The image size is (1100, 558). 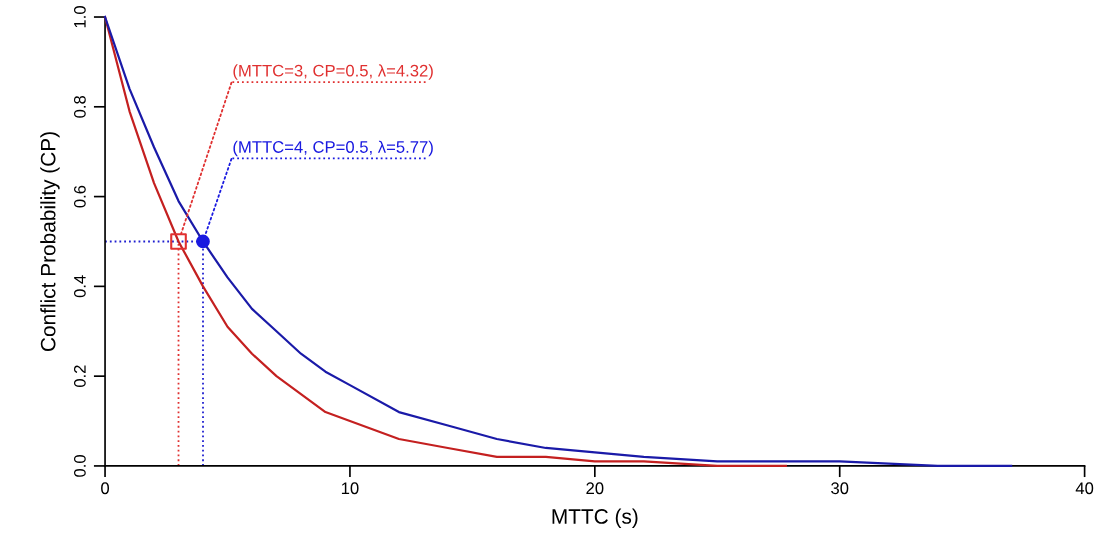 I want to click on x-tick-label: 40, so click(x=1084, y=488).